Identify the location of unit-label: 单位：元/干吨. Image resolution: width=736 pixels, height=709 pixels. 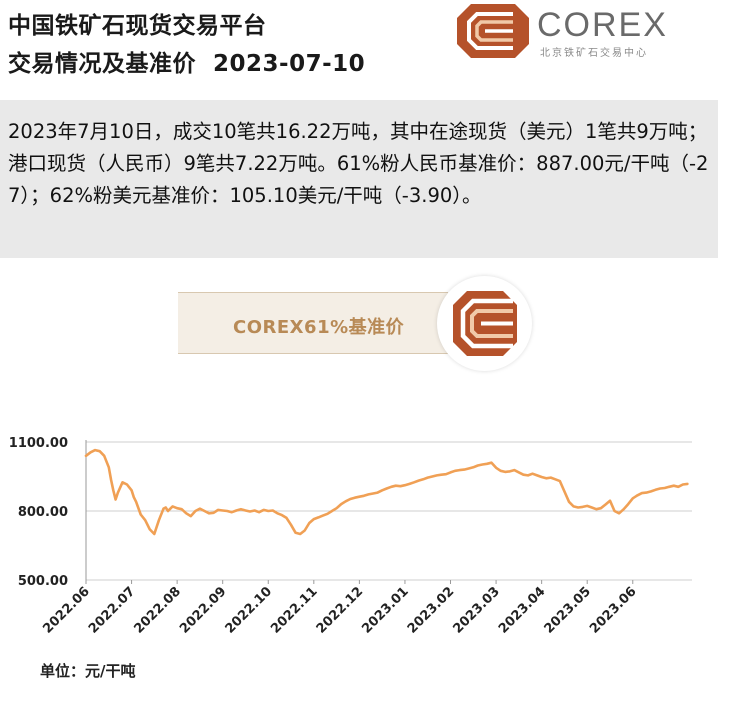
(88, 671).